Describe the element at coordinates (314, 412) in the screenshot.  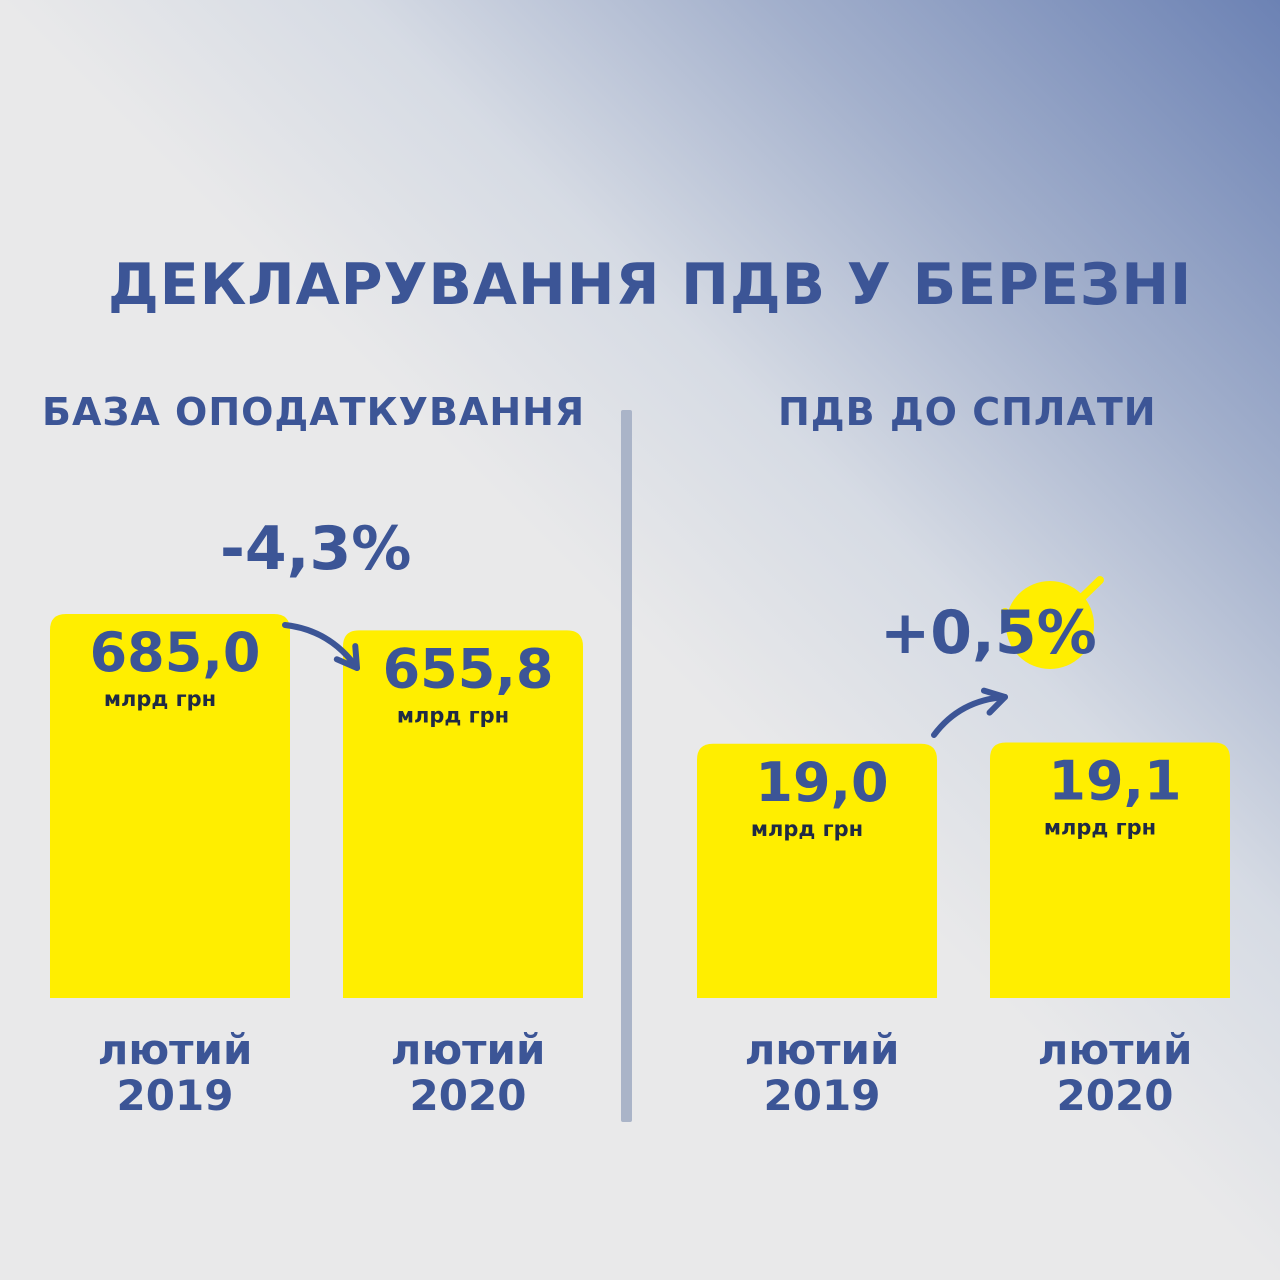
I see `left-chart-title: БАЗА ОПОДАТКУВАННЯ` at that location.